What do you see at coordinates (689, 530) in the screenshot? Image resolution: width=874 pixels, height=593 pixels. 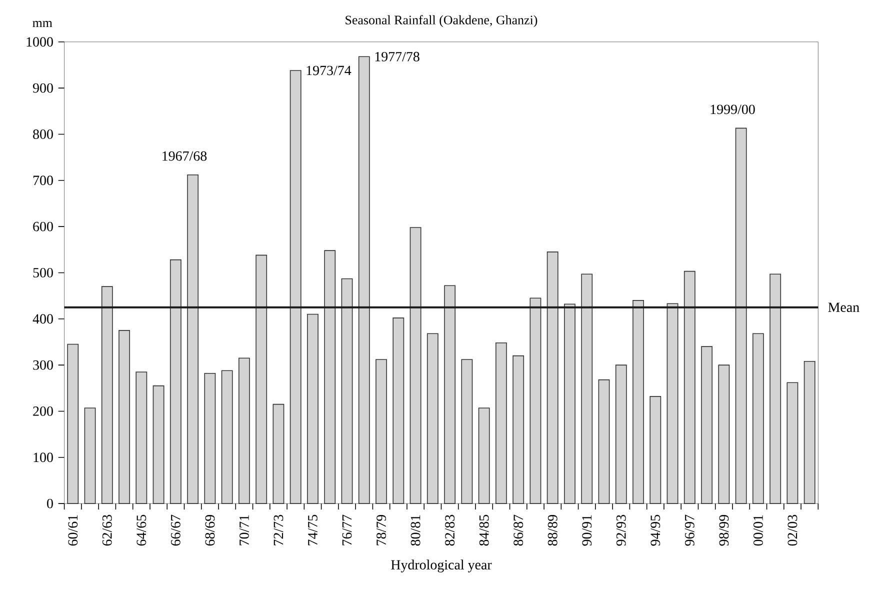 I see `x-tick-label: 96/97` at bounding box center [689, 530].